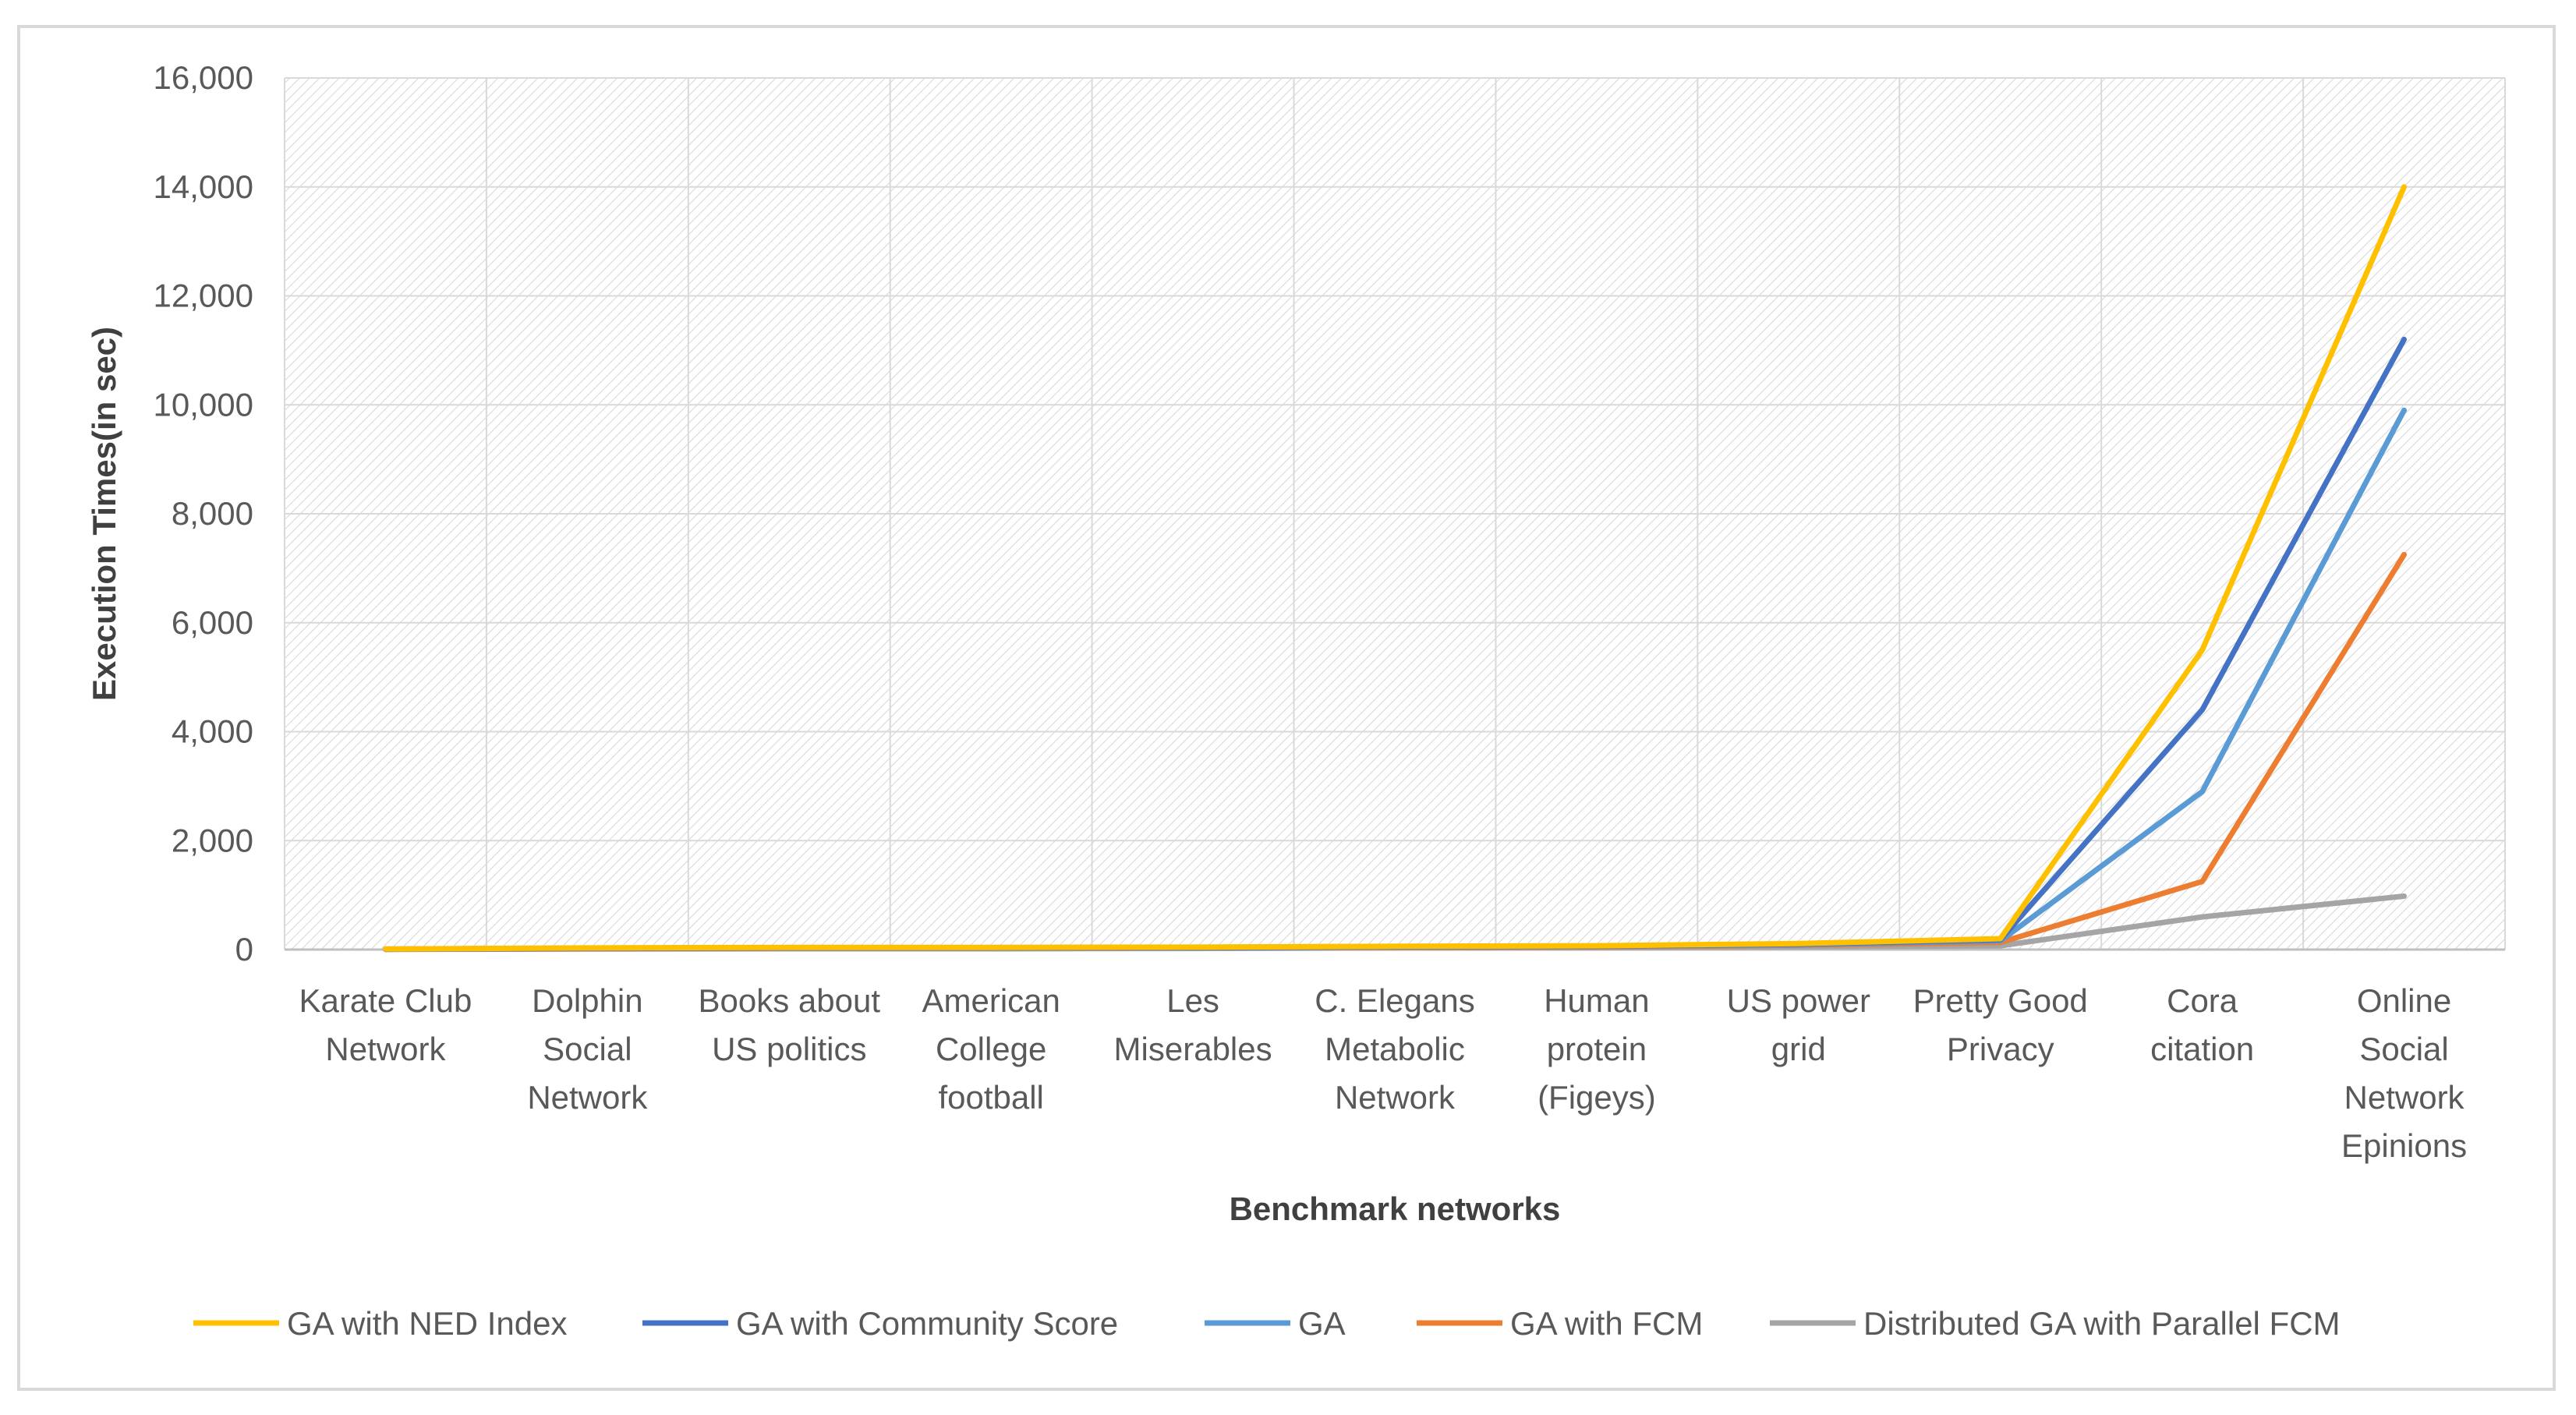  What do you see at coordinates (212, 622) in the screenshot?
I see `y-tick-label: 6,000` at bounding box center [212, 622].